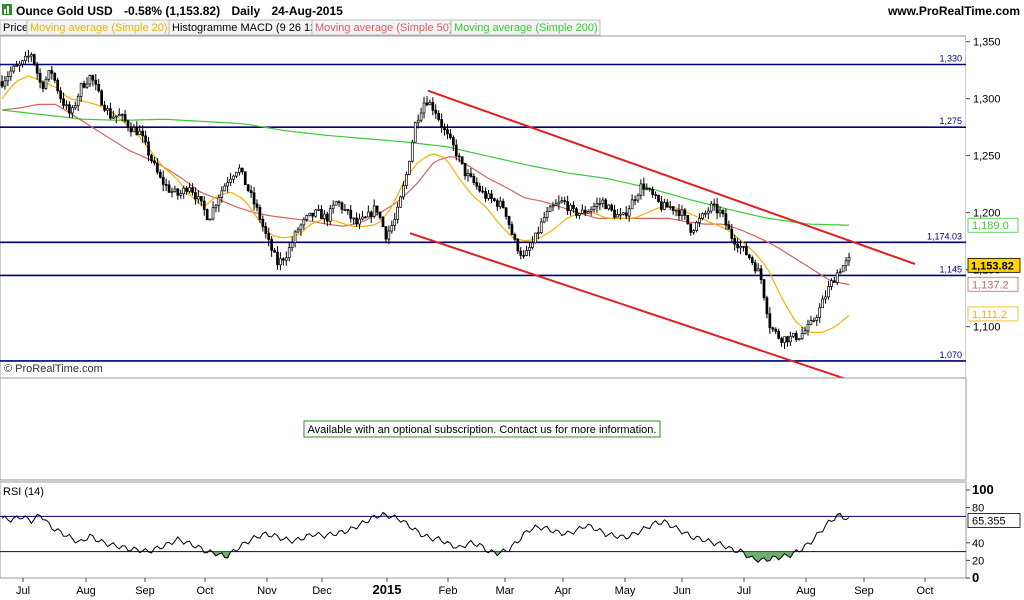  What do you see at coordinates (993, 225) in the screenshot?
I see `value-tag-1: 1,189.0` at bounding box center [993, 225].